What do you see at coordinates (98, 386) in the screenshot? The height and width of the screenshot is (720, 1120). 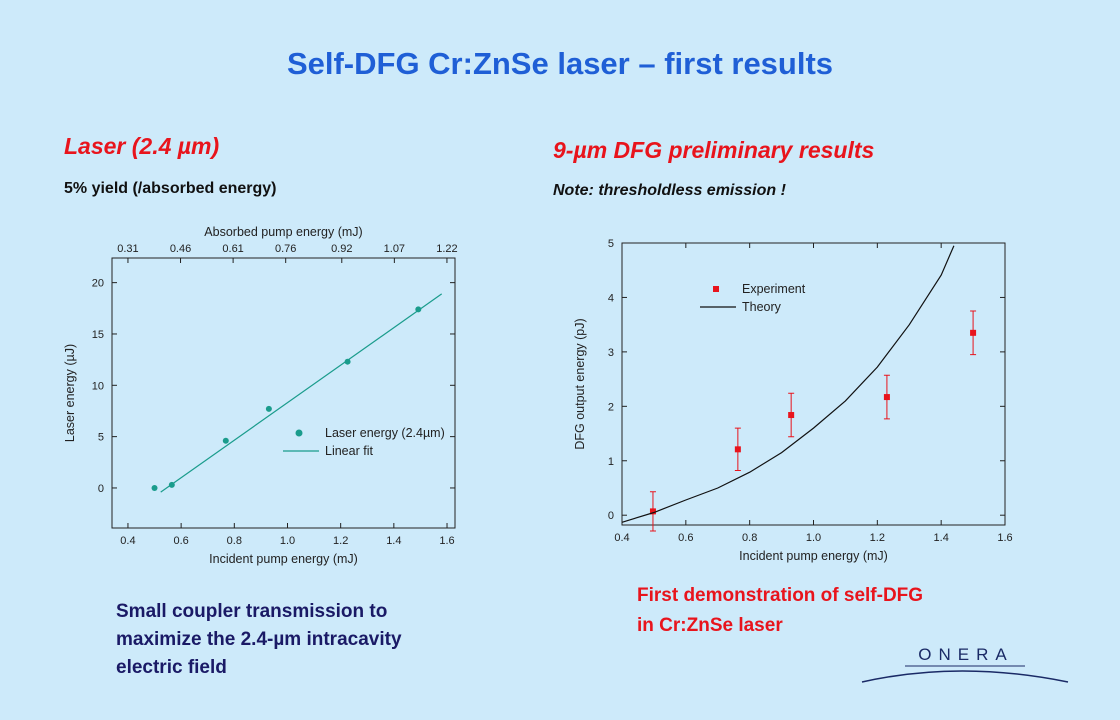 I see `y-tick-label: 10` at bounding box center [98, 386].